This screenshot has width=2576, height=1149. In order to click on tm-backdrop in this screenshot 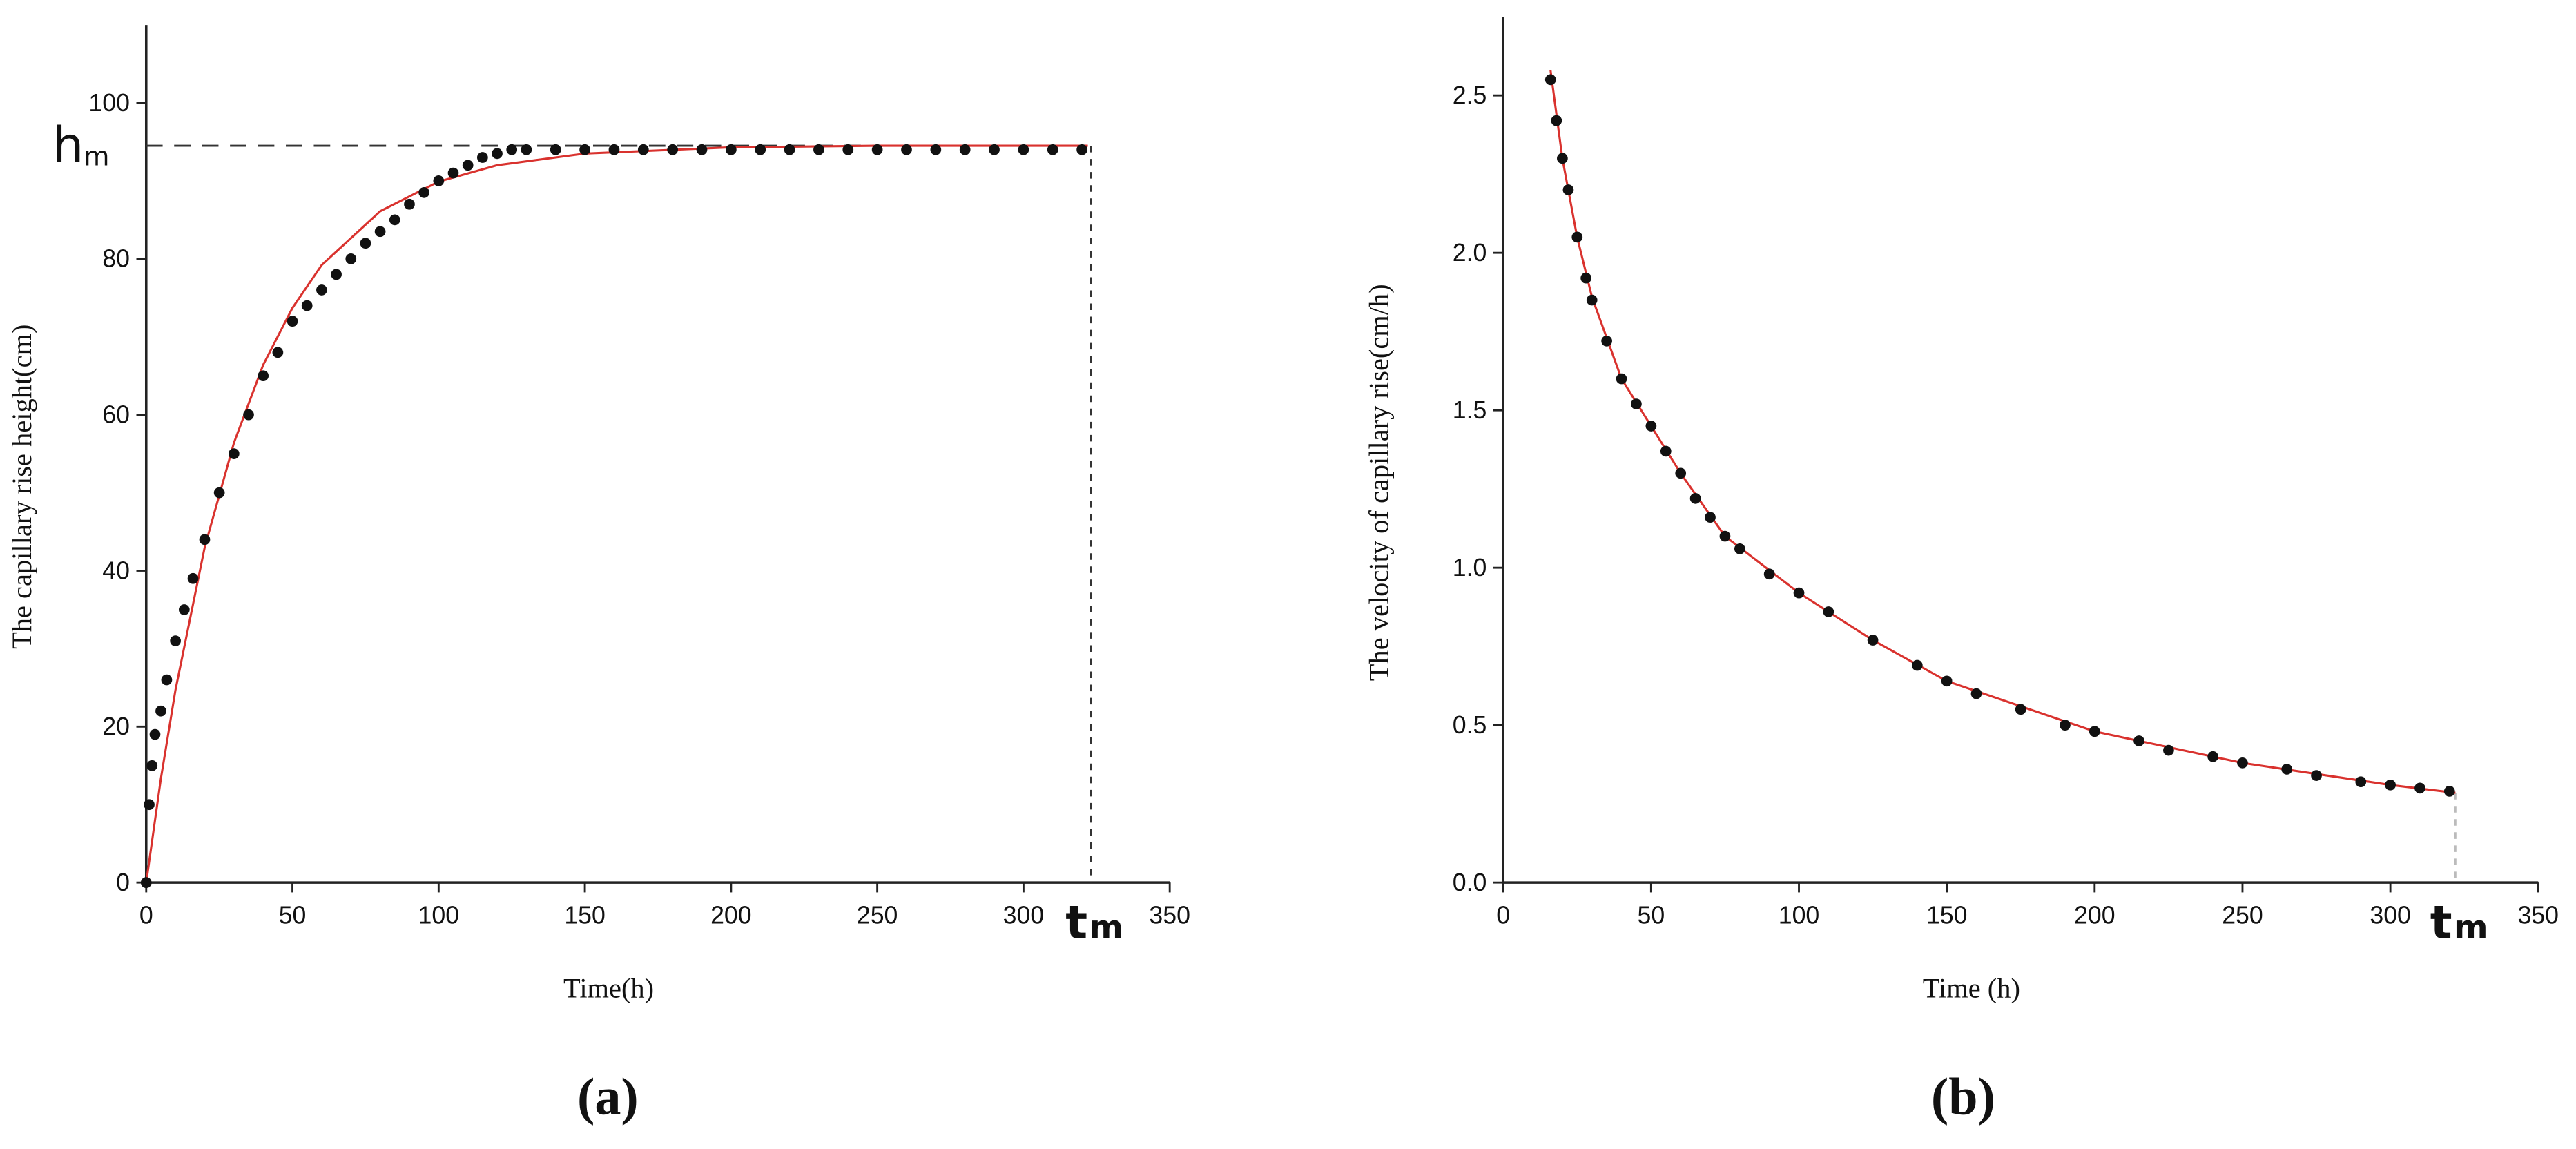, I will do `click(2467, 921)`.